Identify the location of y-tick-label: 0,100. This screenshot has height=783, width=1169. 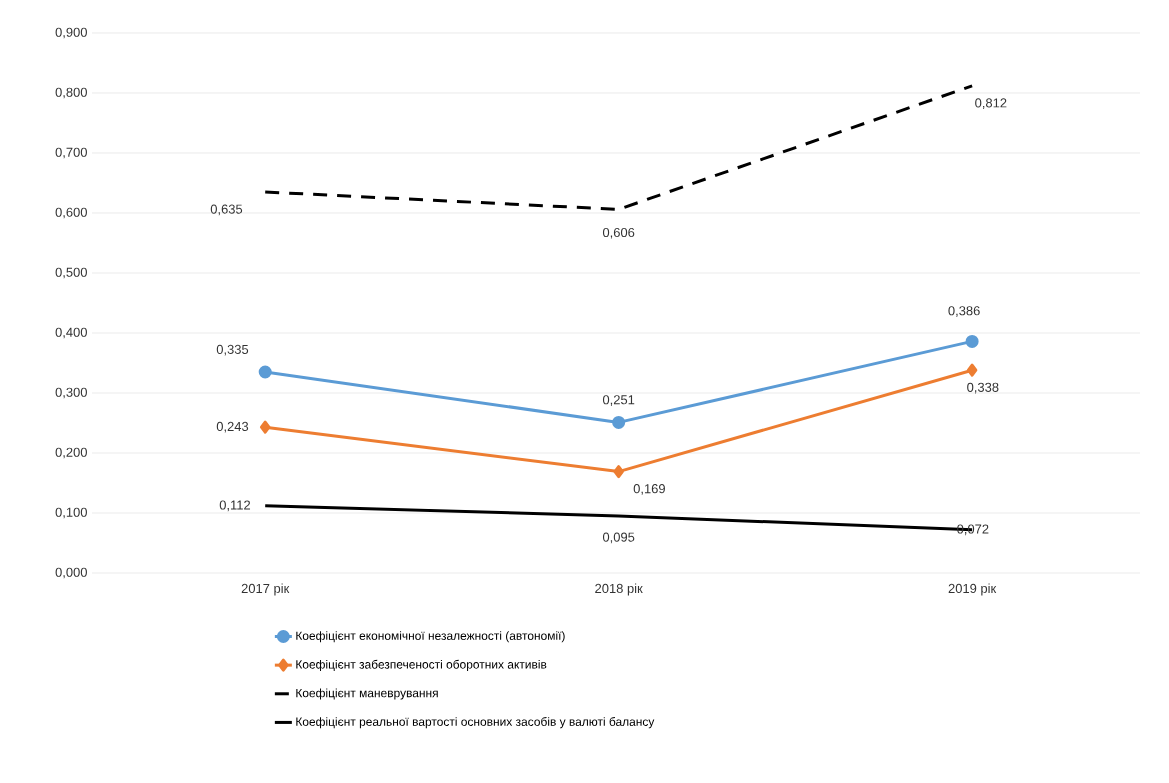
(71, 513).